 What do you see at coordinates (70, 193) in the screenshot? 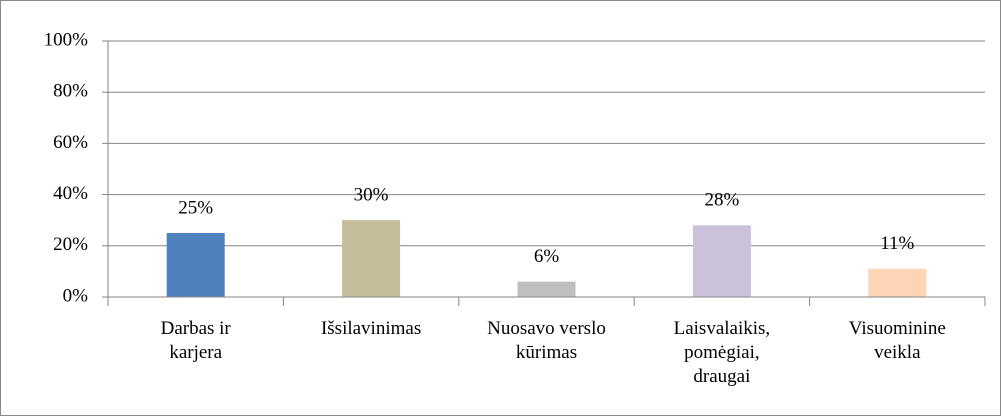
I see `y-tick-label: 40%` at bounding box center [70, 193].